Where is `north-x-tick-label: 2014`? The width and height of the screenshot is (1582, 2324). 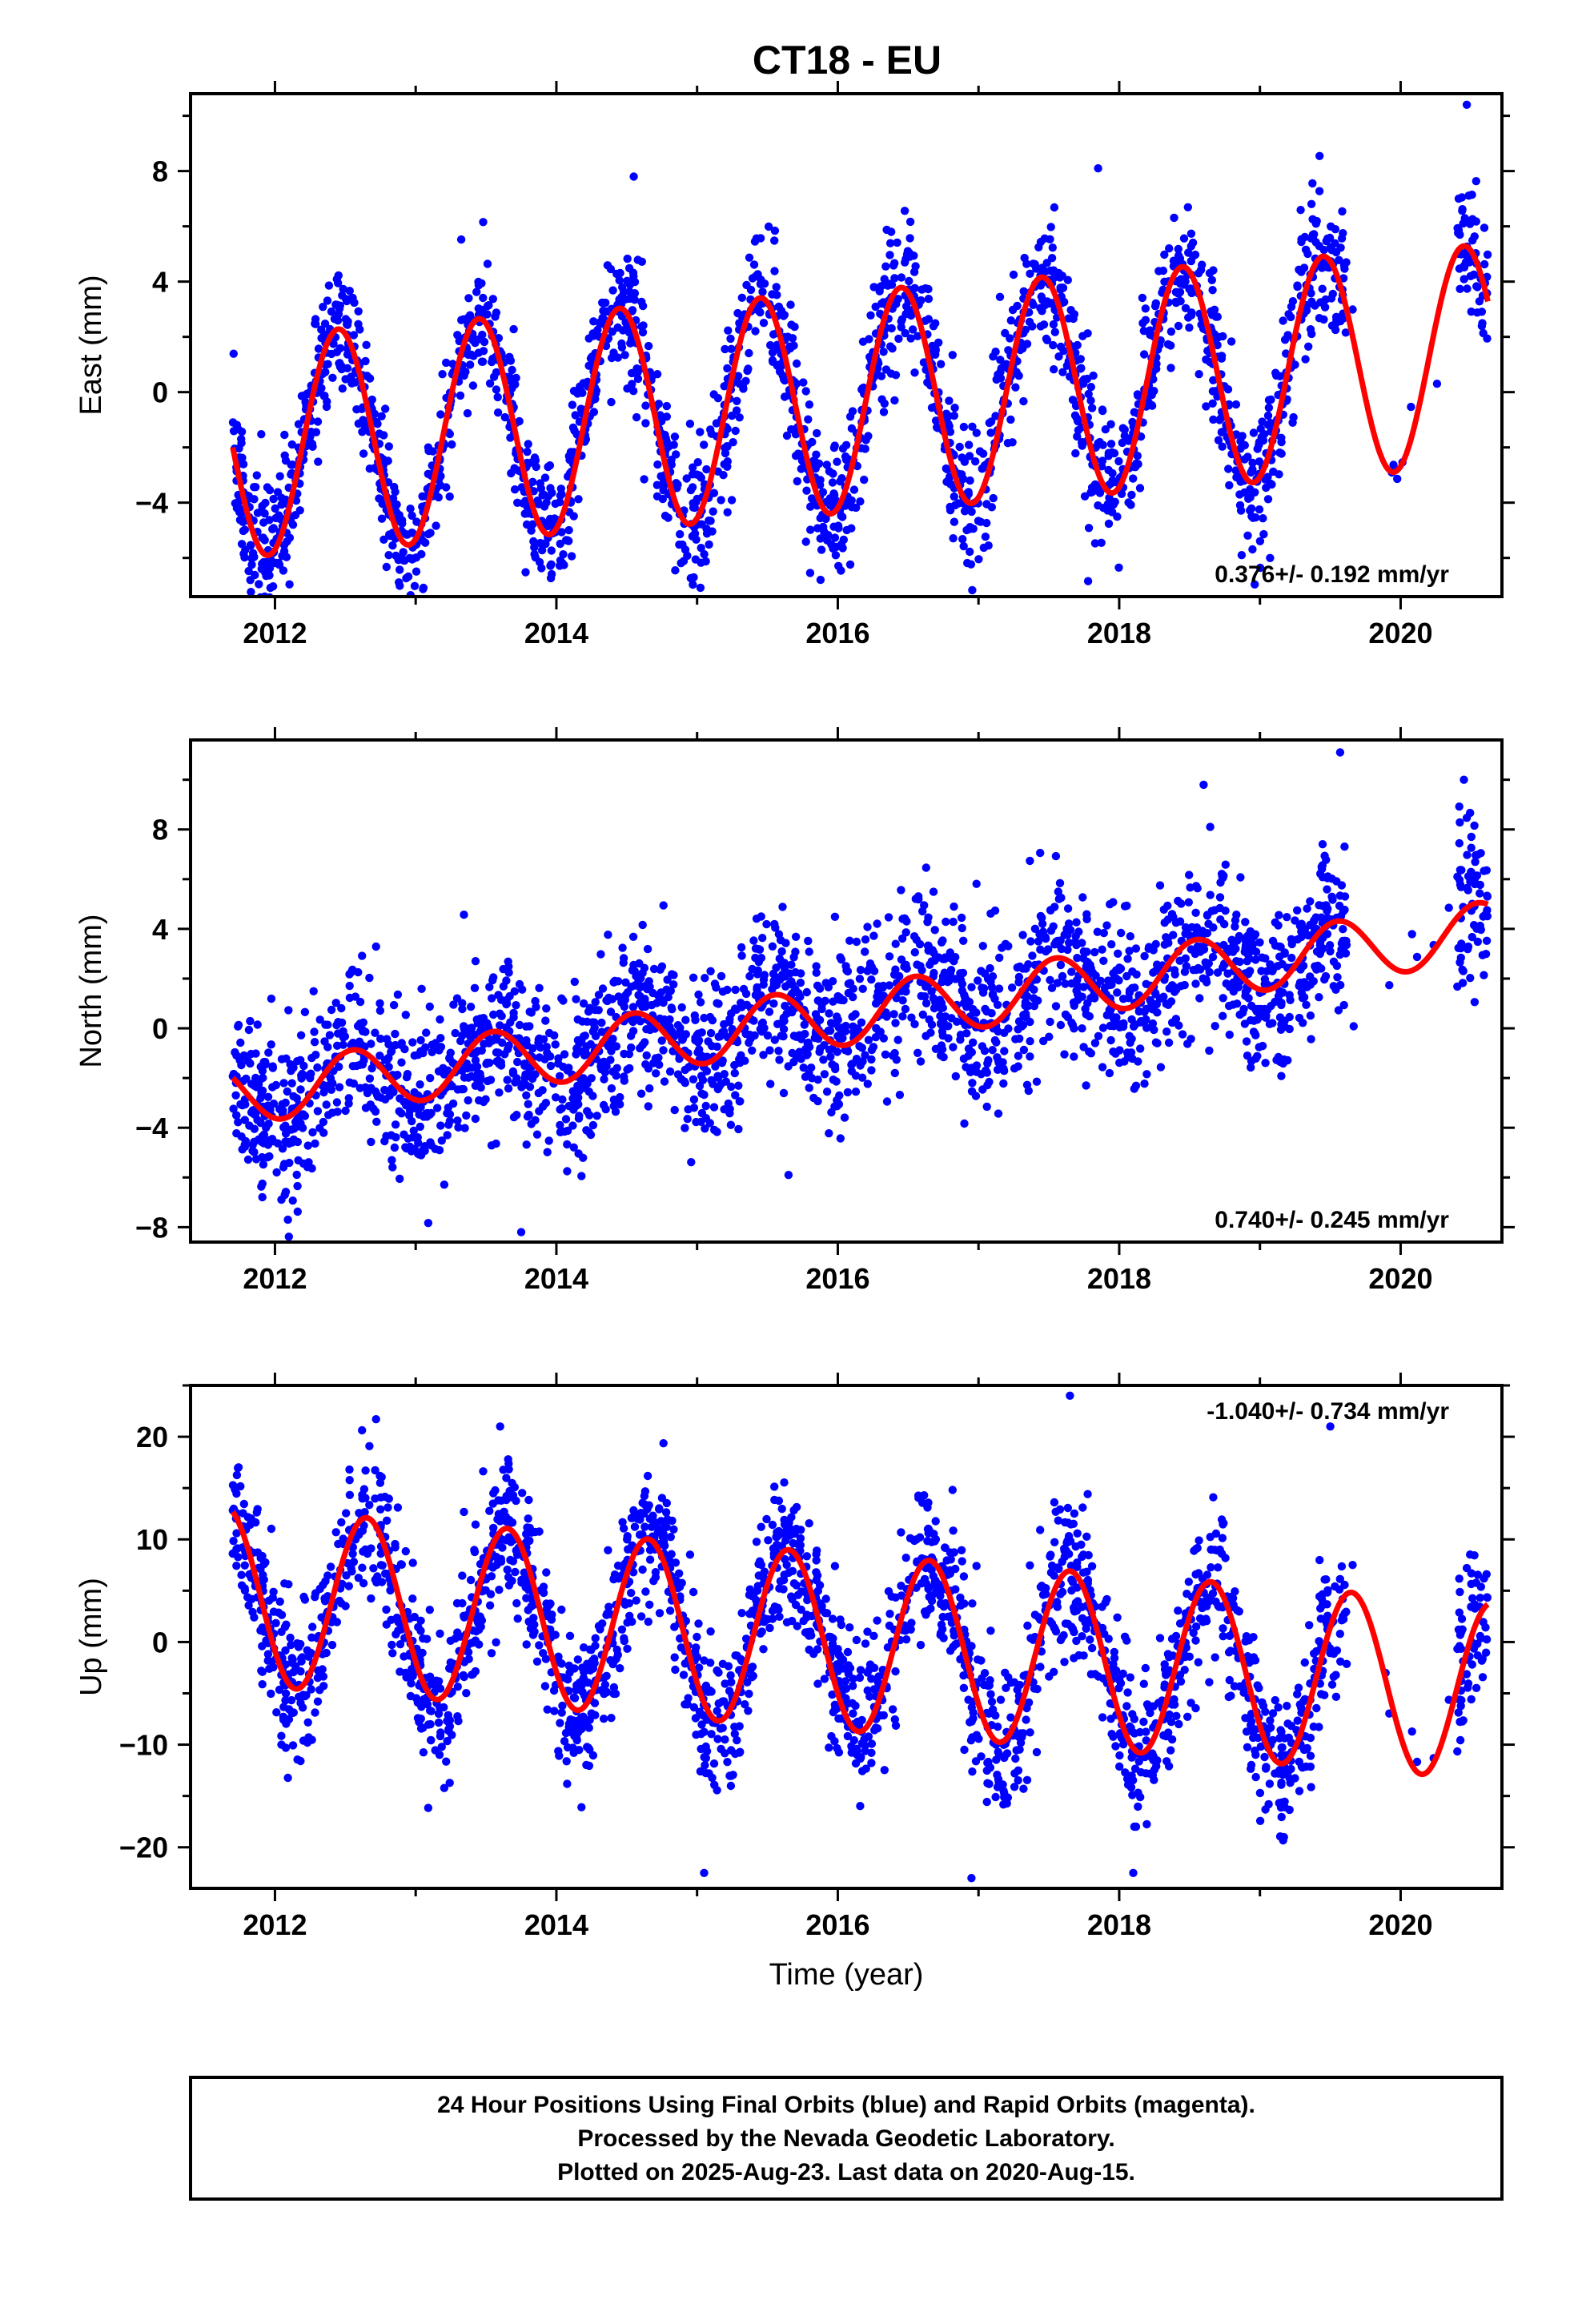
north-x-tick-label: 2014 is located at coordinates (556, 1278).